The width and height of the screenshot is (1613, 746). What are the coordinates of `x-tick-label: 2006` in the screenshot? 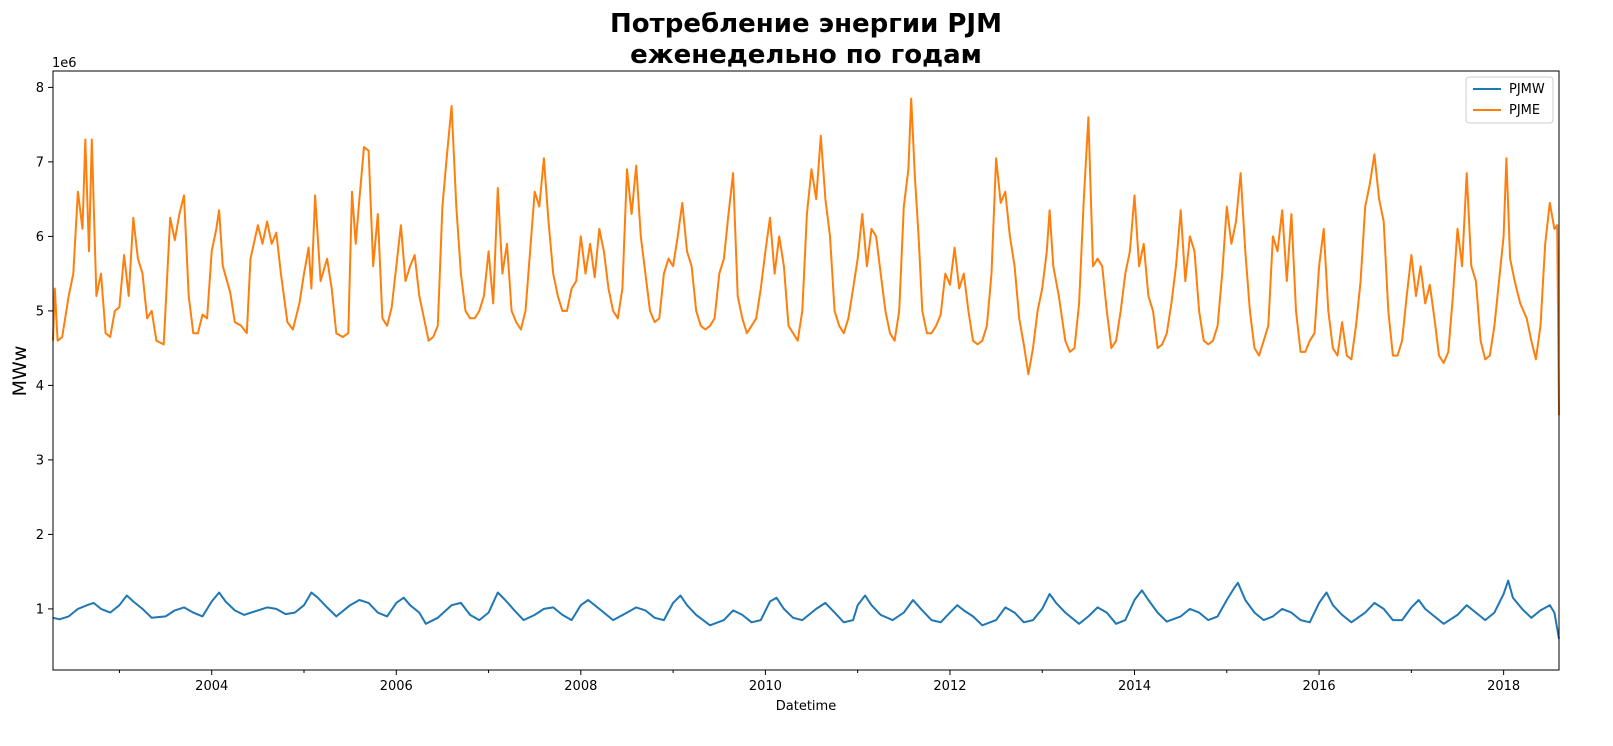 It's located at (396, 686).